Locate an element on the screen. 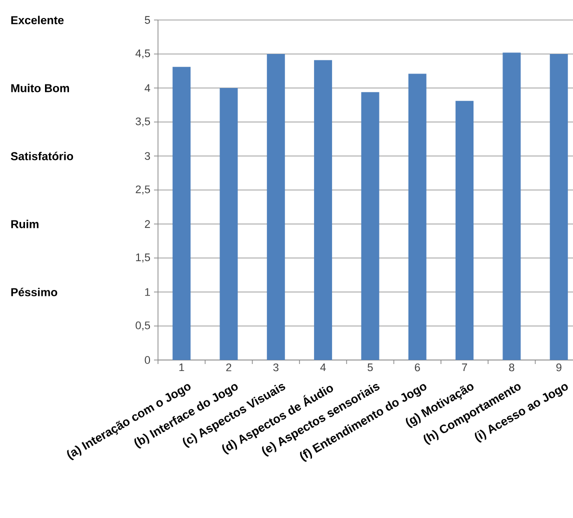 The width and height of the screenshot is (573, 518). y-tick-label: 3 is located at coordinates (147, 156).